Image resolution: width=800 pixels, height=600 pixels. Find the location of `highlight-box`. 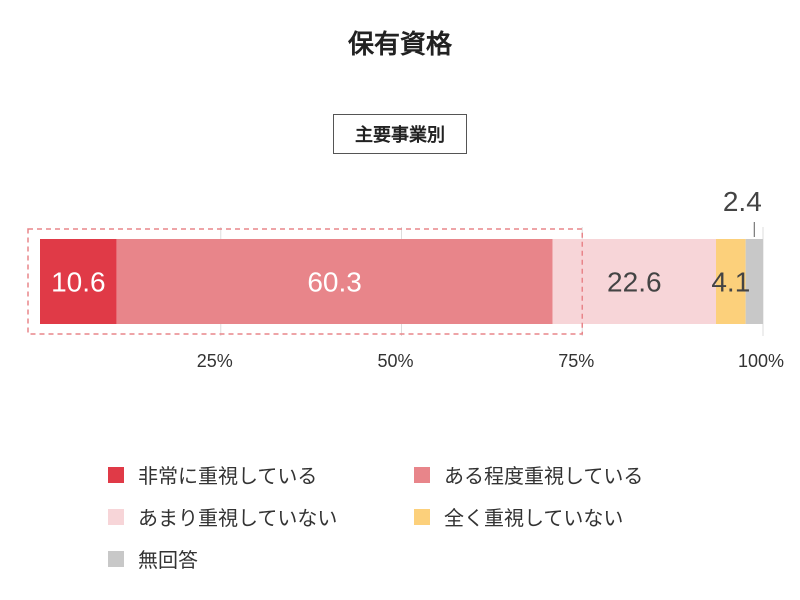

highlight-box is located at coordinates (305, 281).